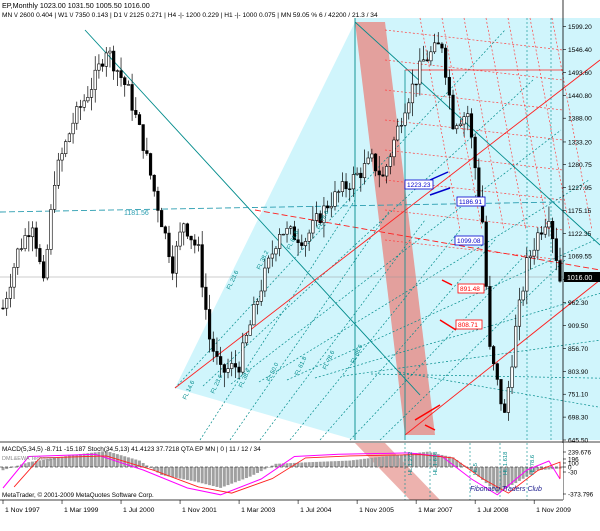  What do you see at coordinates (573, 473) in the screenshot?
I see `indicator-tick-label: -30` at bounding box center [573, 473].